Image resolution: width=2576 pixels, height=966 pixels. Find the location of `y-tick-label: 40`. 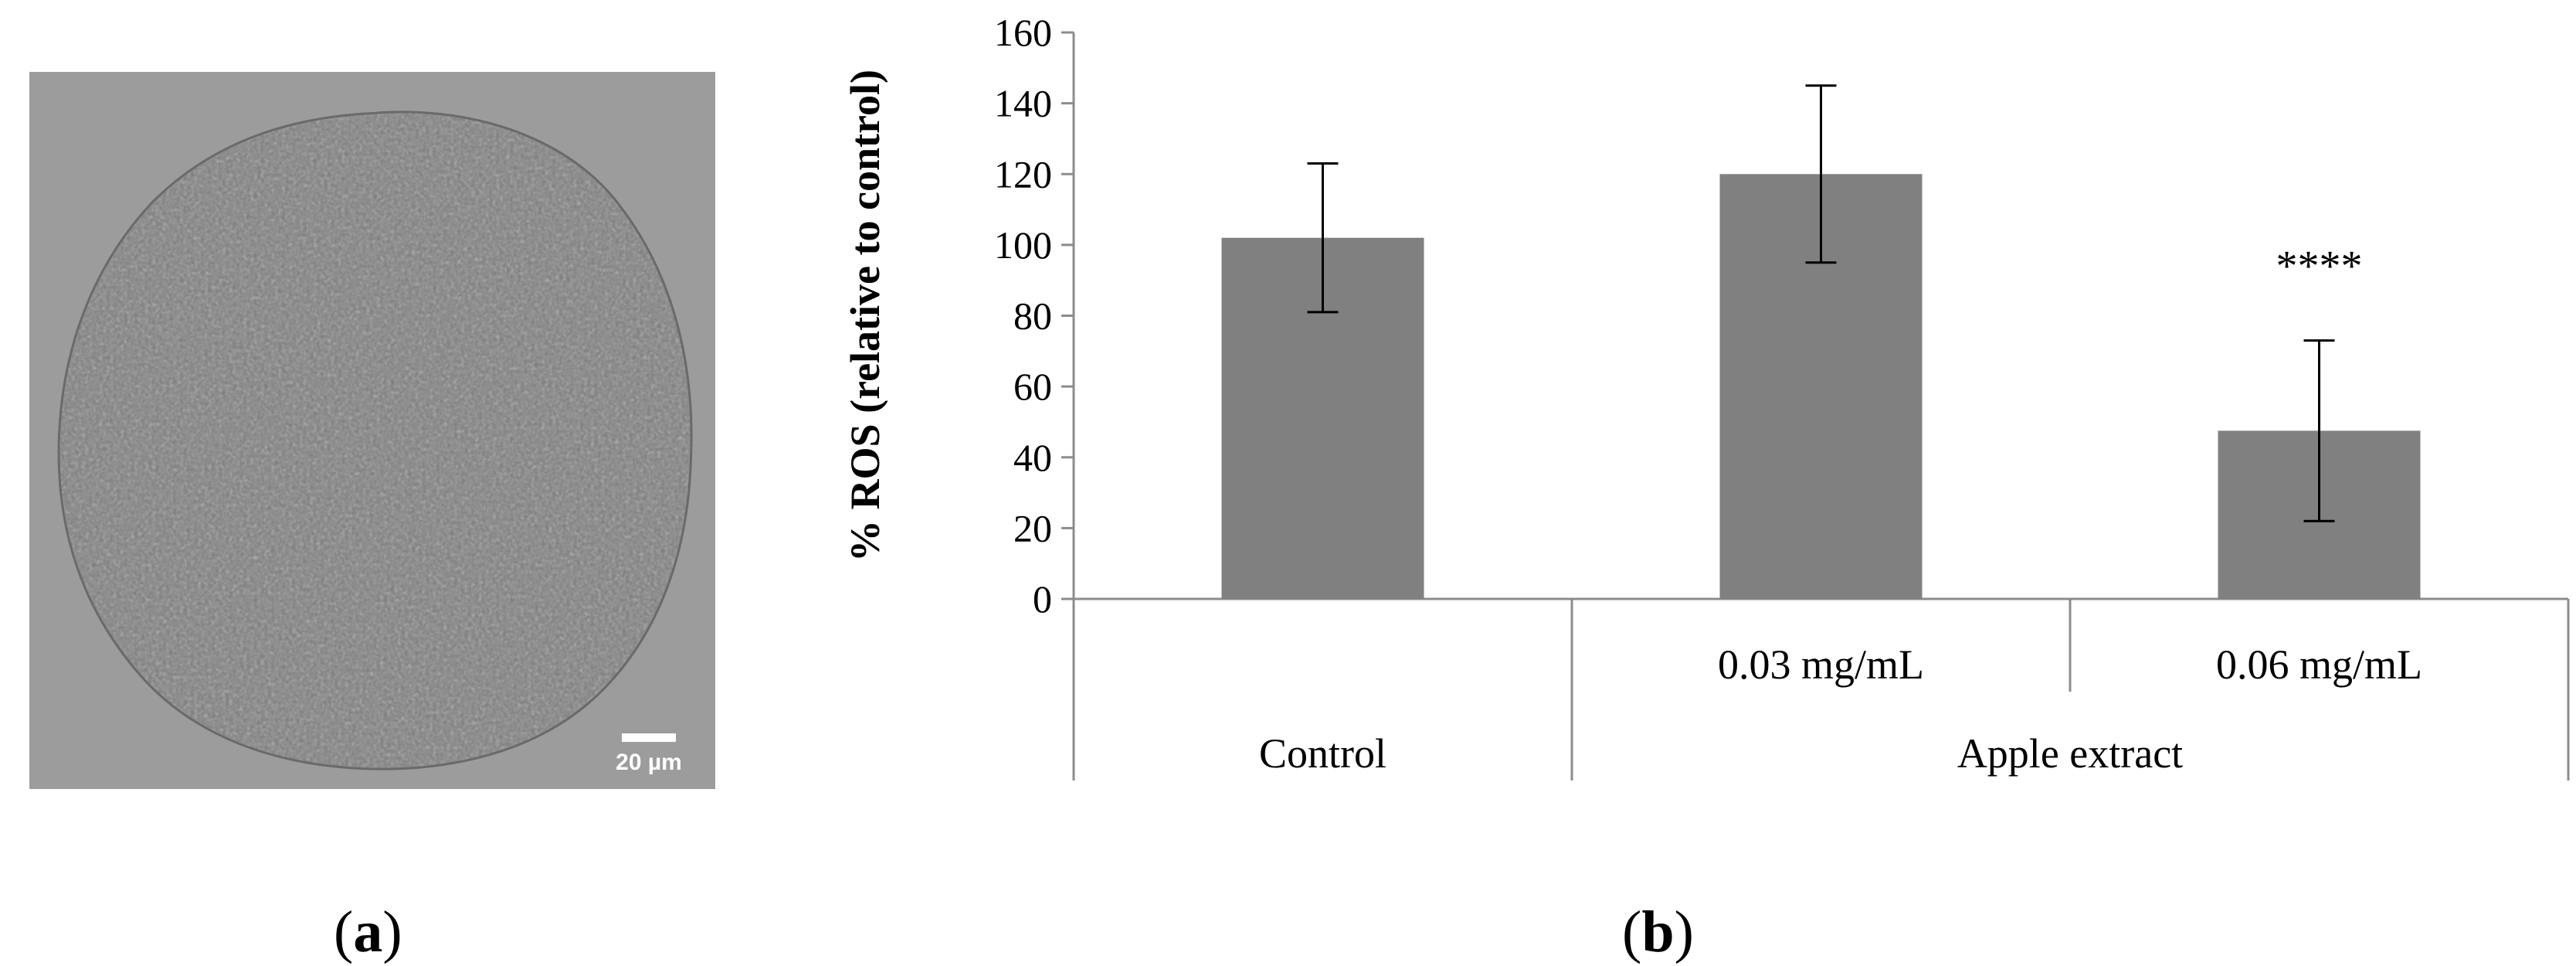

y-tick-label: 40 is located at coordinates (1032, 457).